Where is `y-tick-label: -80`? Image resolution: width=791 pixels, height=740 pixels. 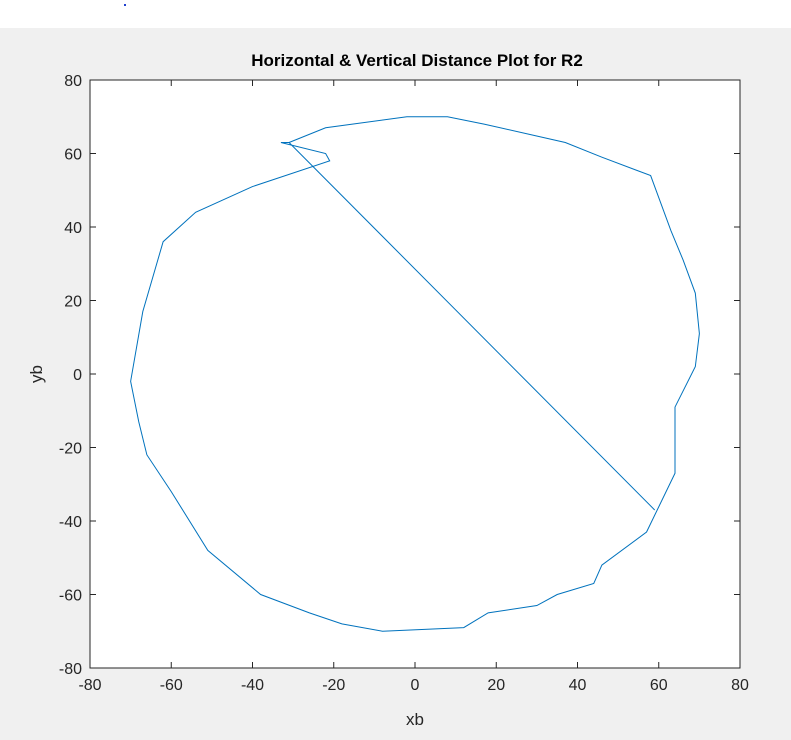
y-tick-label: -80 is located at coordinates (70, 669).